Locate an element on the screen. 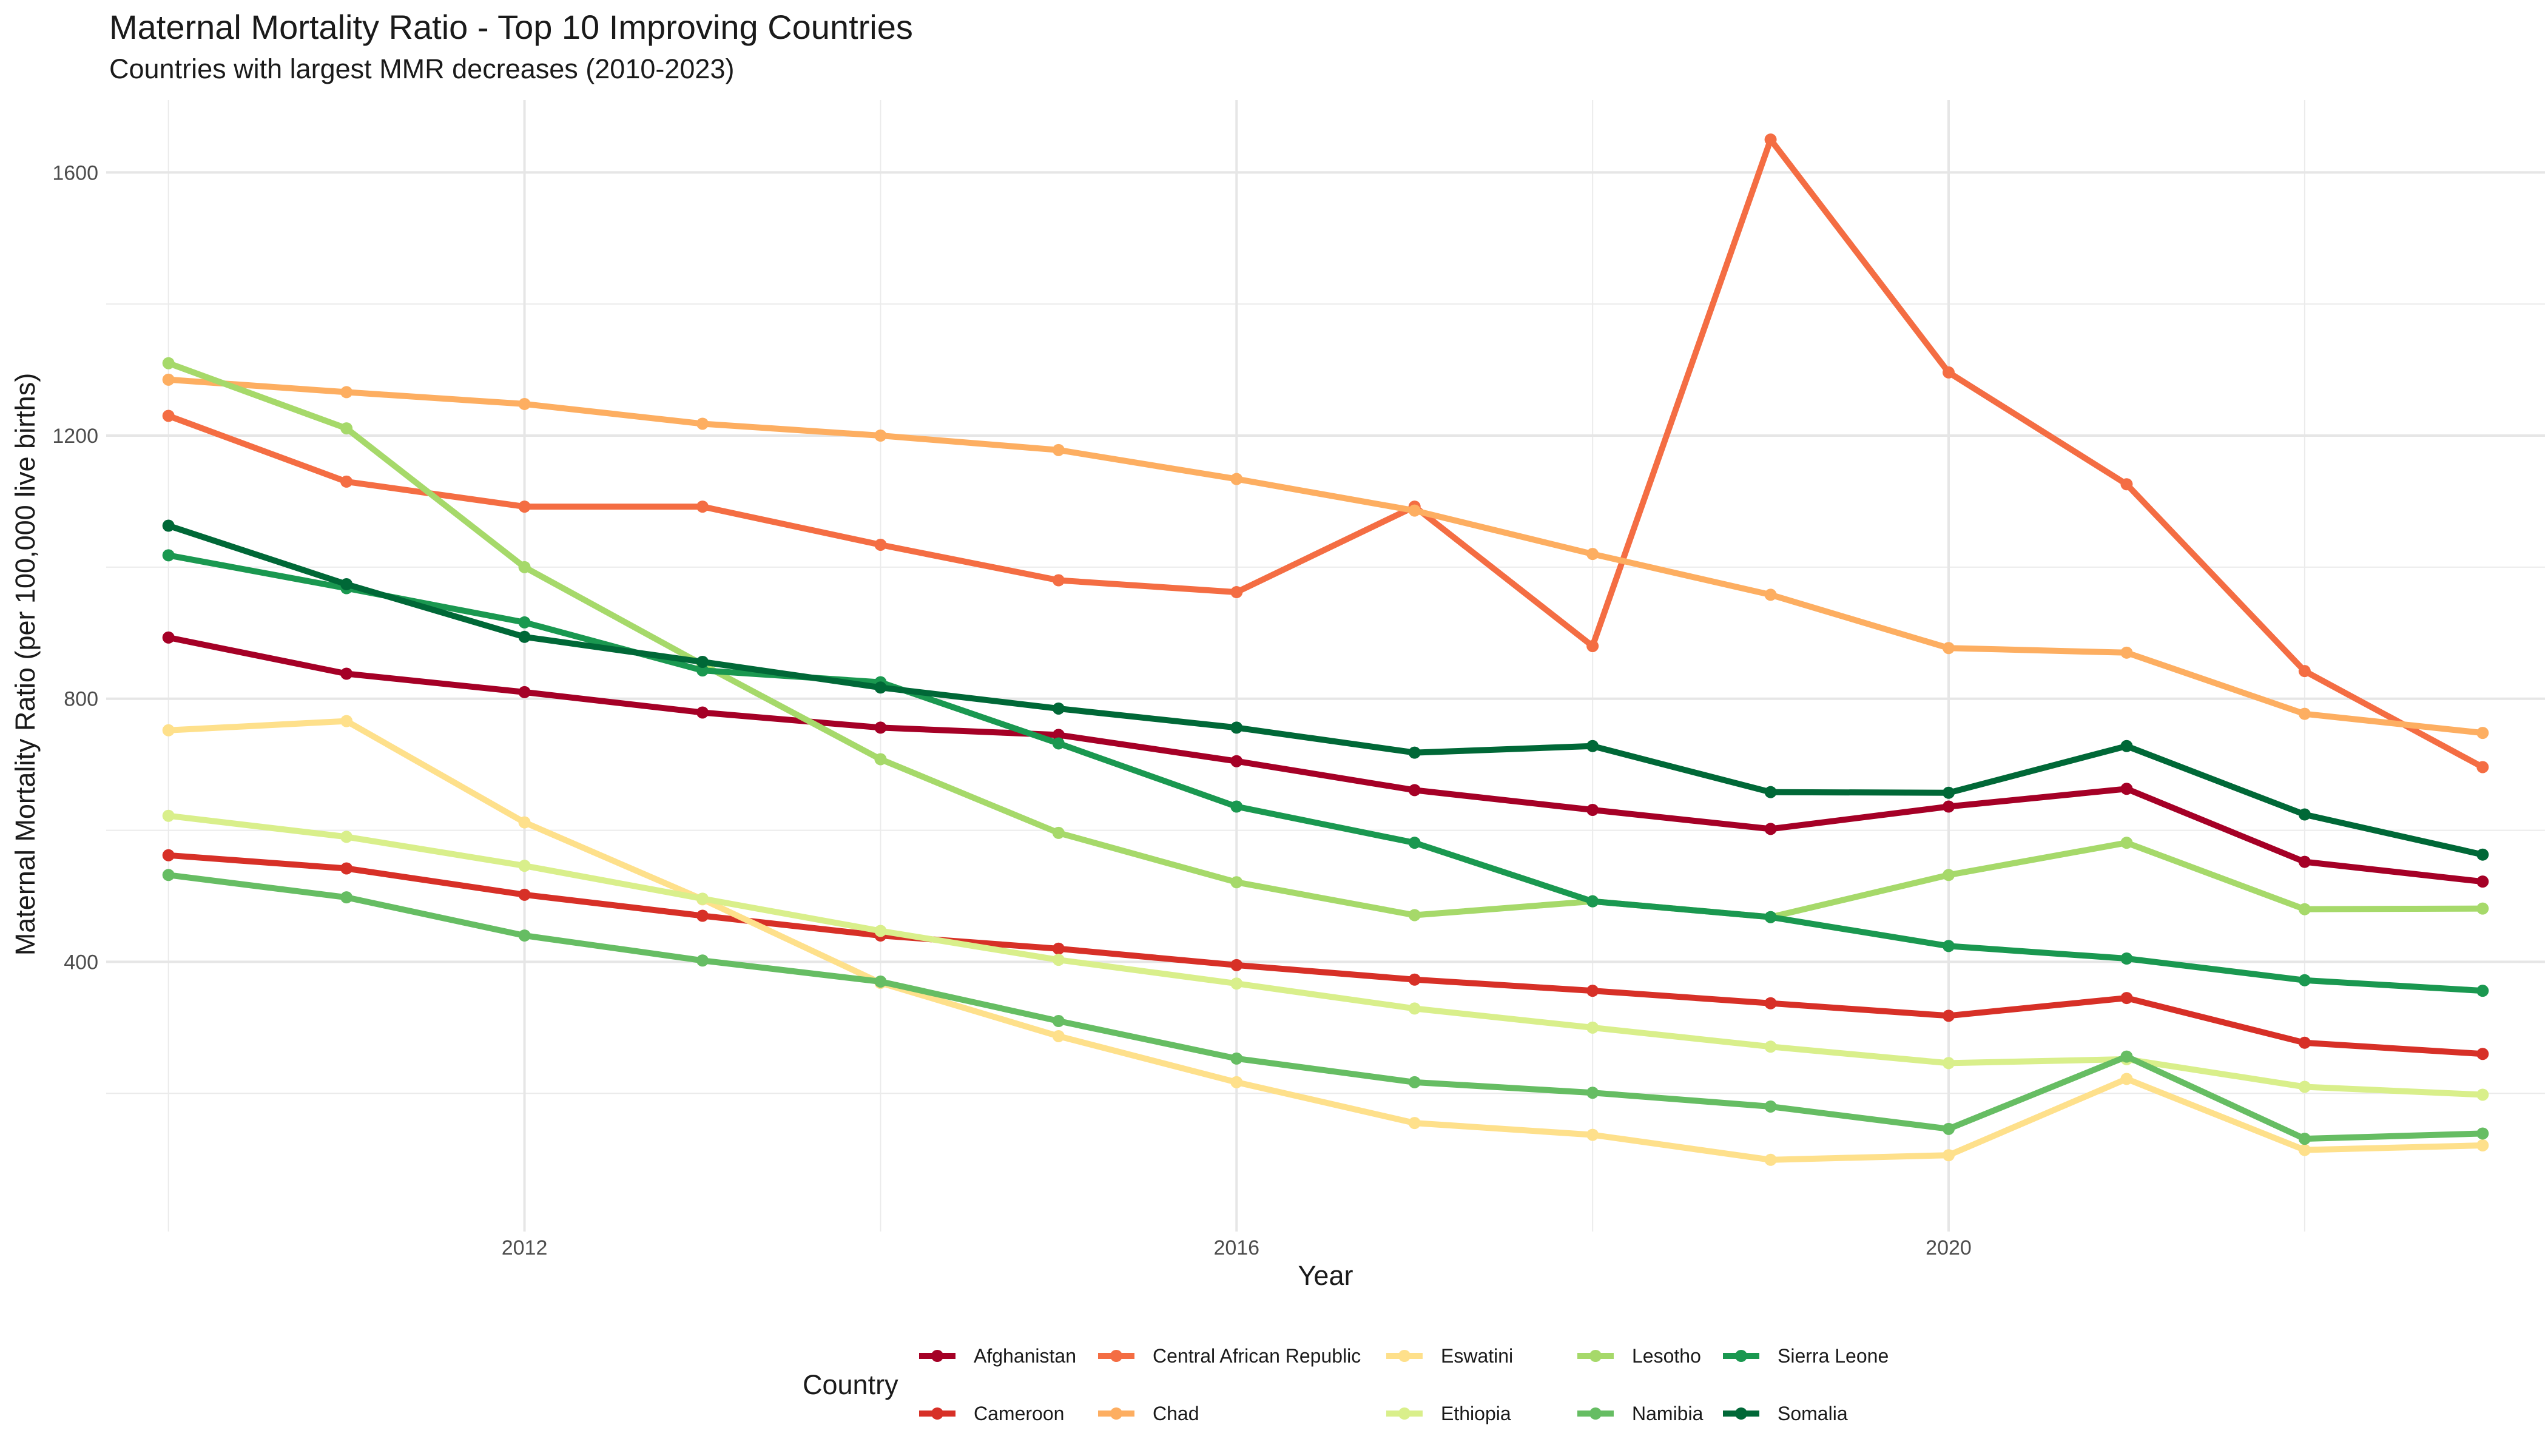 This screenshot has height=1456, width=2548. legend-label: Eswatini is located at coordinates (1477, 1356).